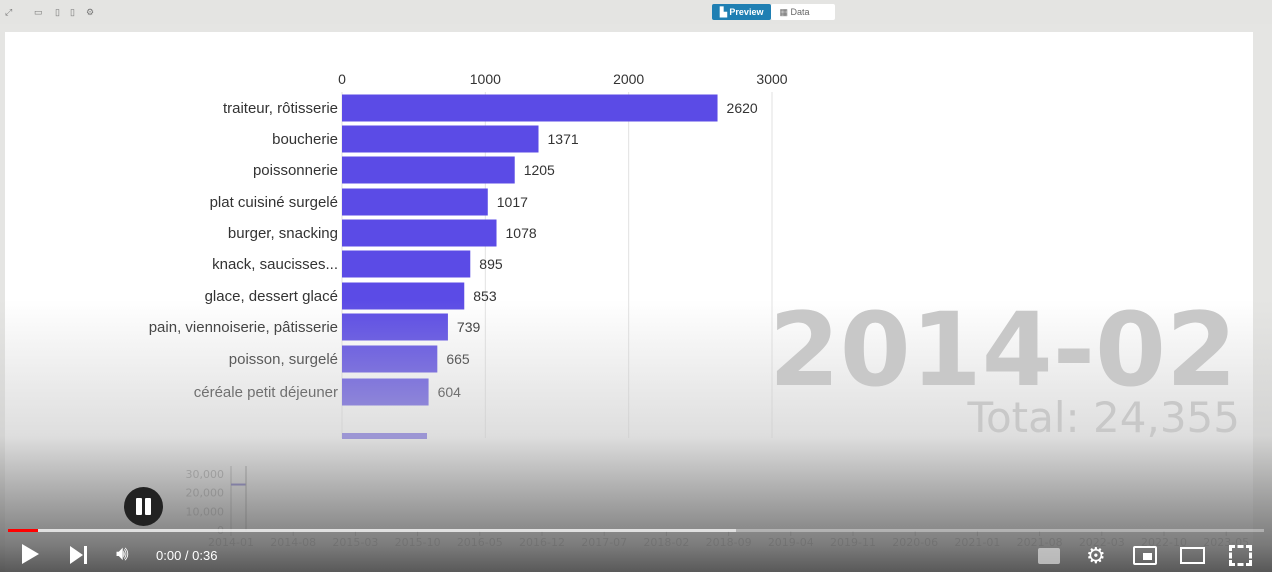 The height and width of the screenshot is (572, 1272). Describe the element at coordinates (30, 554) in the screenshot. I see `play-button` at that location.